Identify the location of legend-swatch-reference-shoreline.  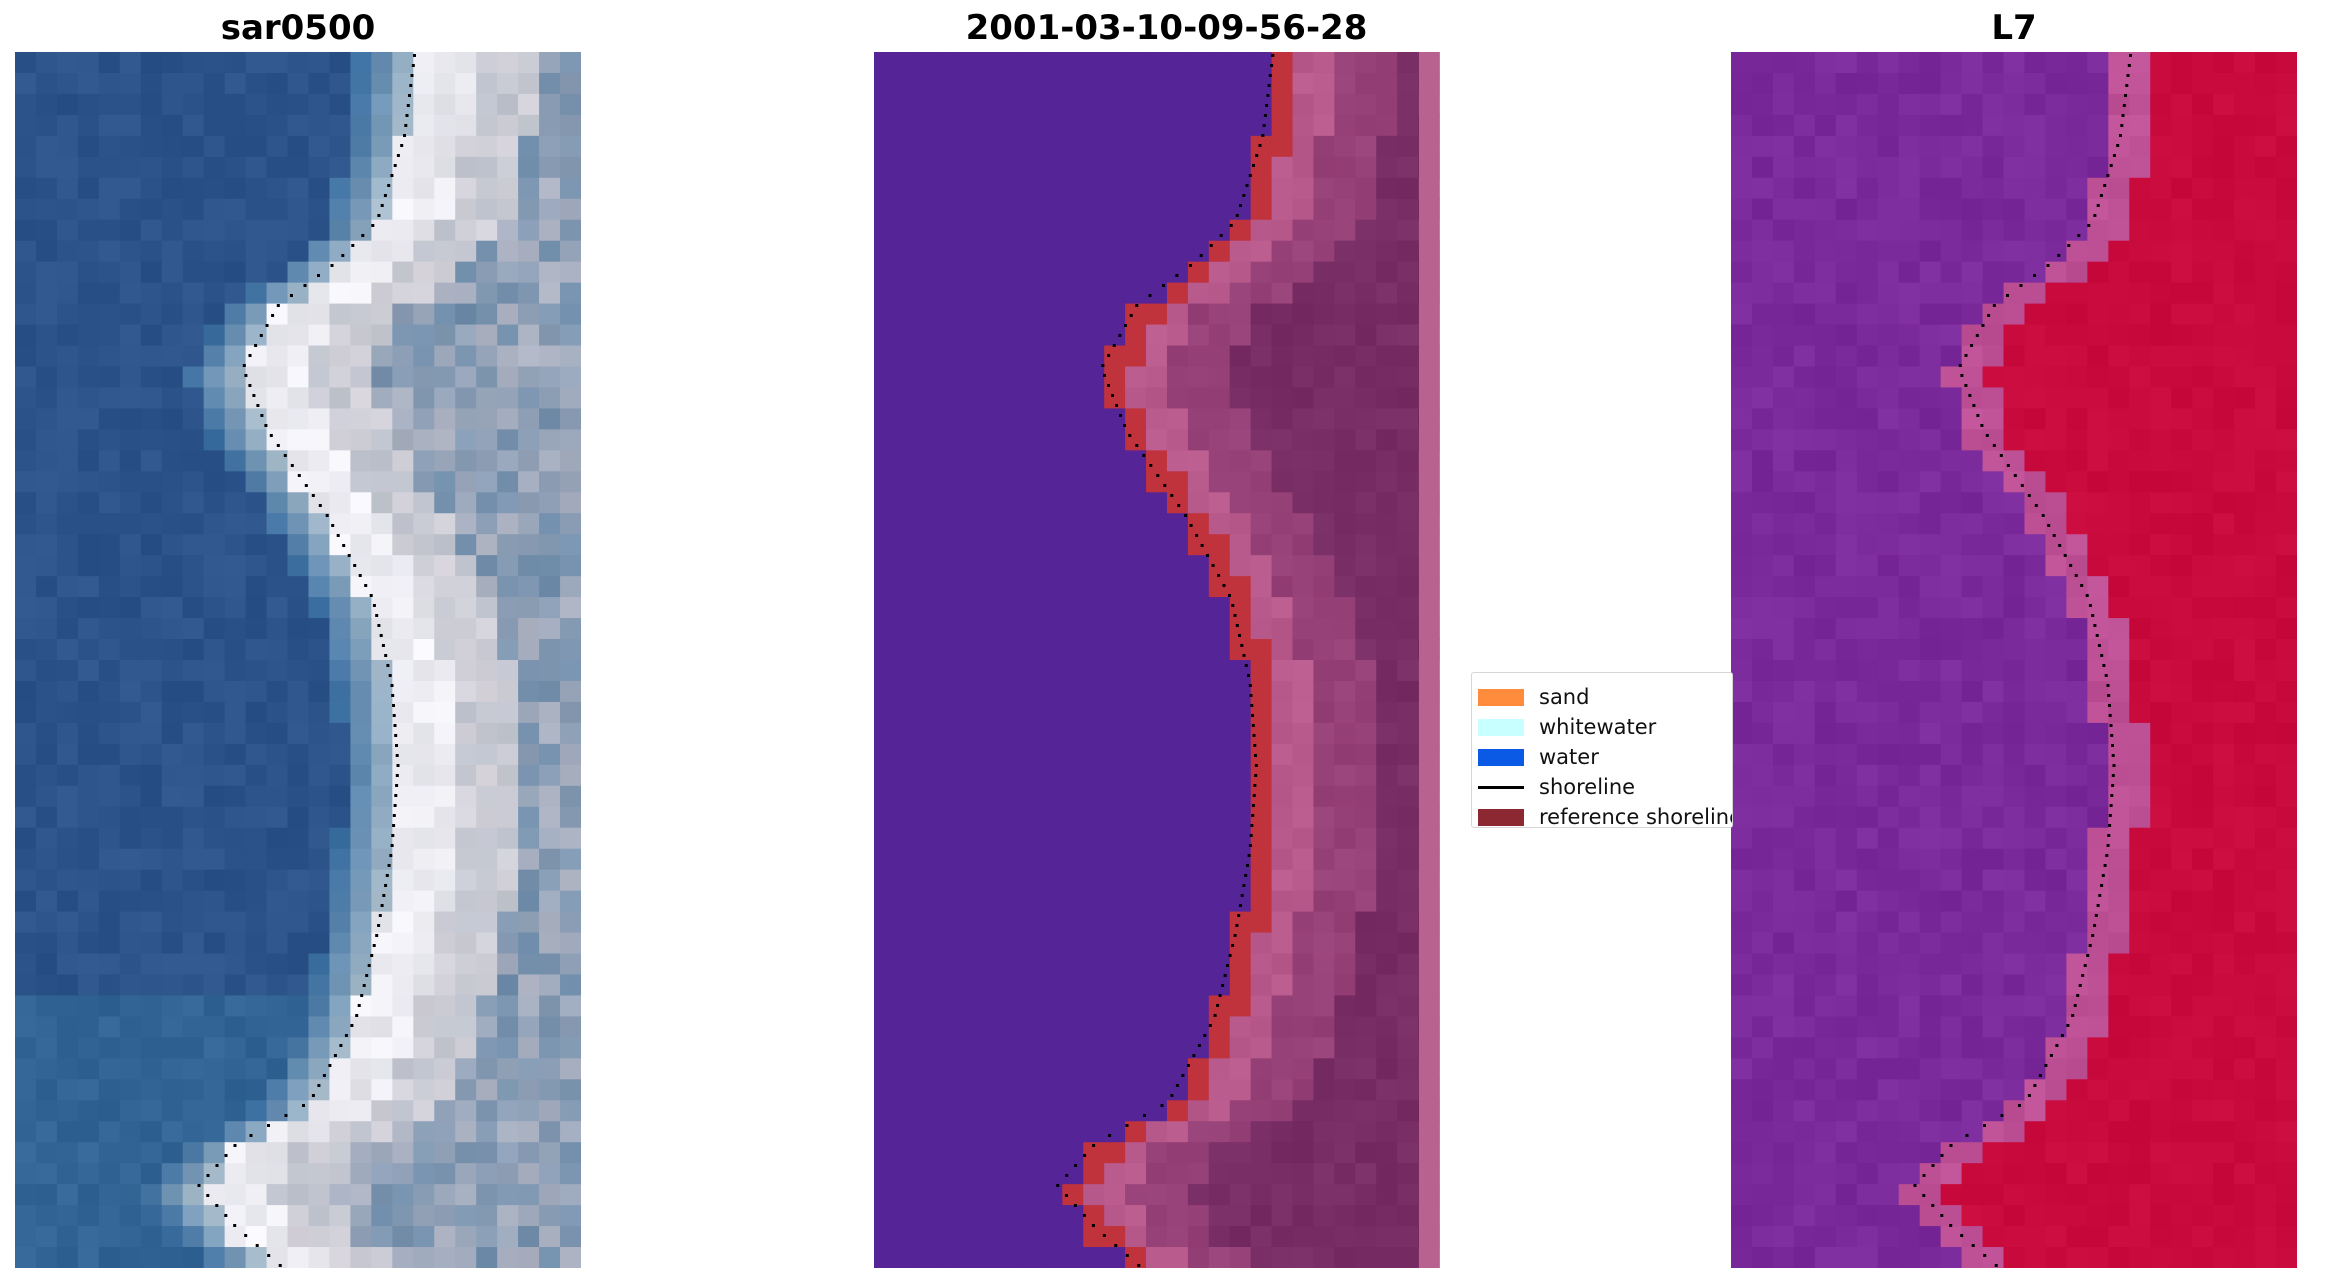
(1501, 817).